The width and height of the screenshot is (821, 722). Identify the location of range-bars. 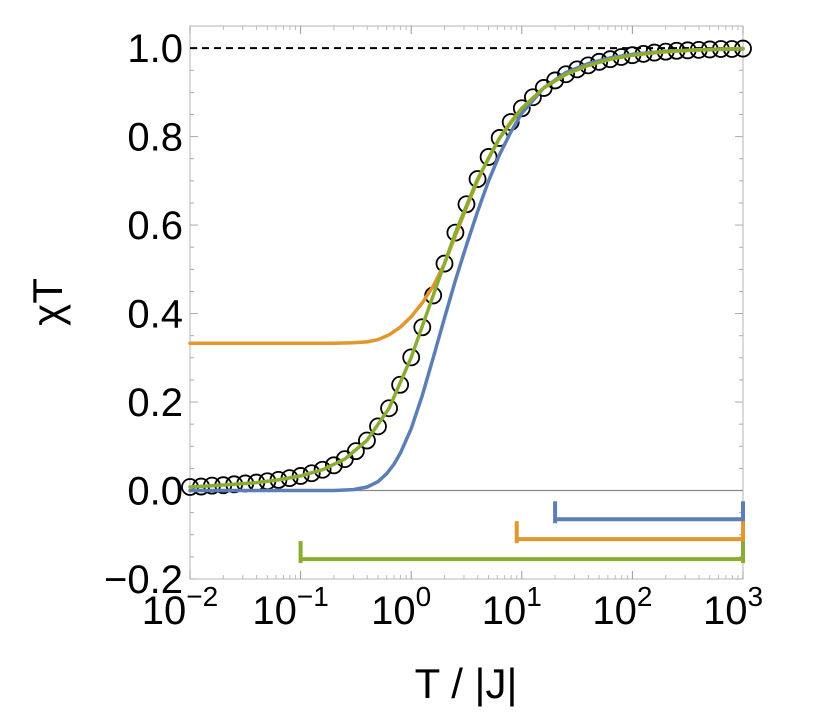
(521, 532).